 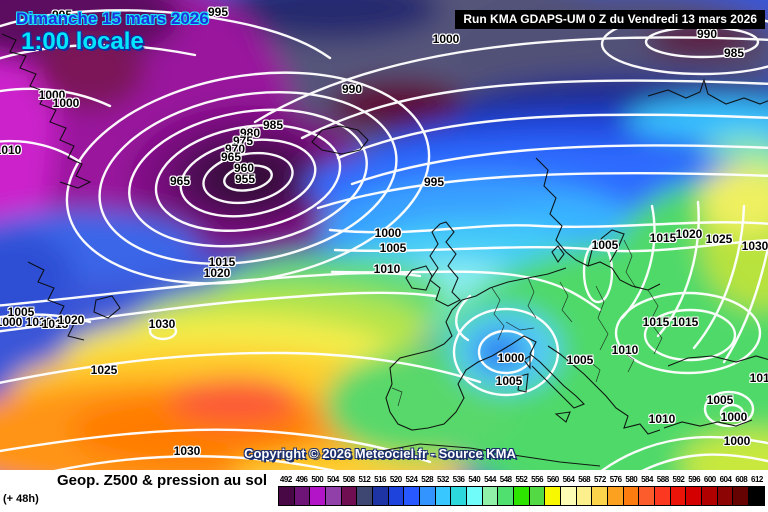 What do you see at coordinates (599, 479) in the screenshot?
I see `colorbar-tick-label: 572` at bounding box center [599, 479].